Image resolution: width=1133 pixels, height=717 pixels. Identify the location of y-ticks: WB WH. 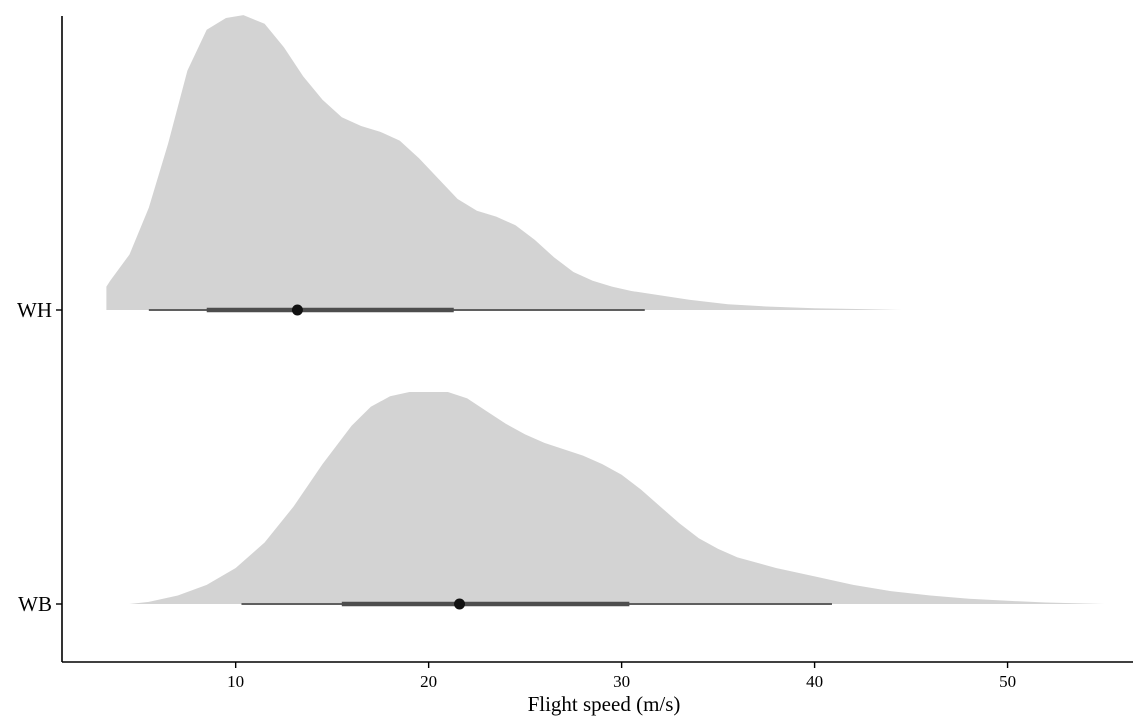
(39, 457).